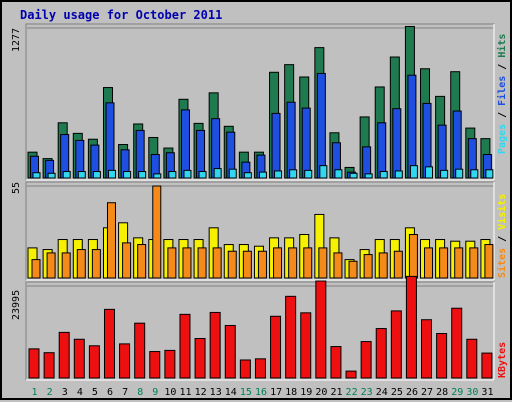 This screenshot has height=402, width=512. I want to click on day-label: 1, so click(35, 392).